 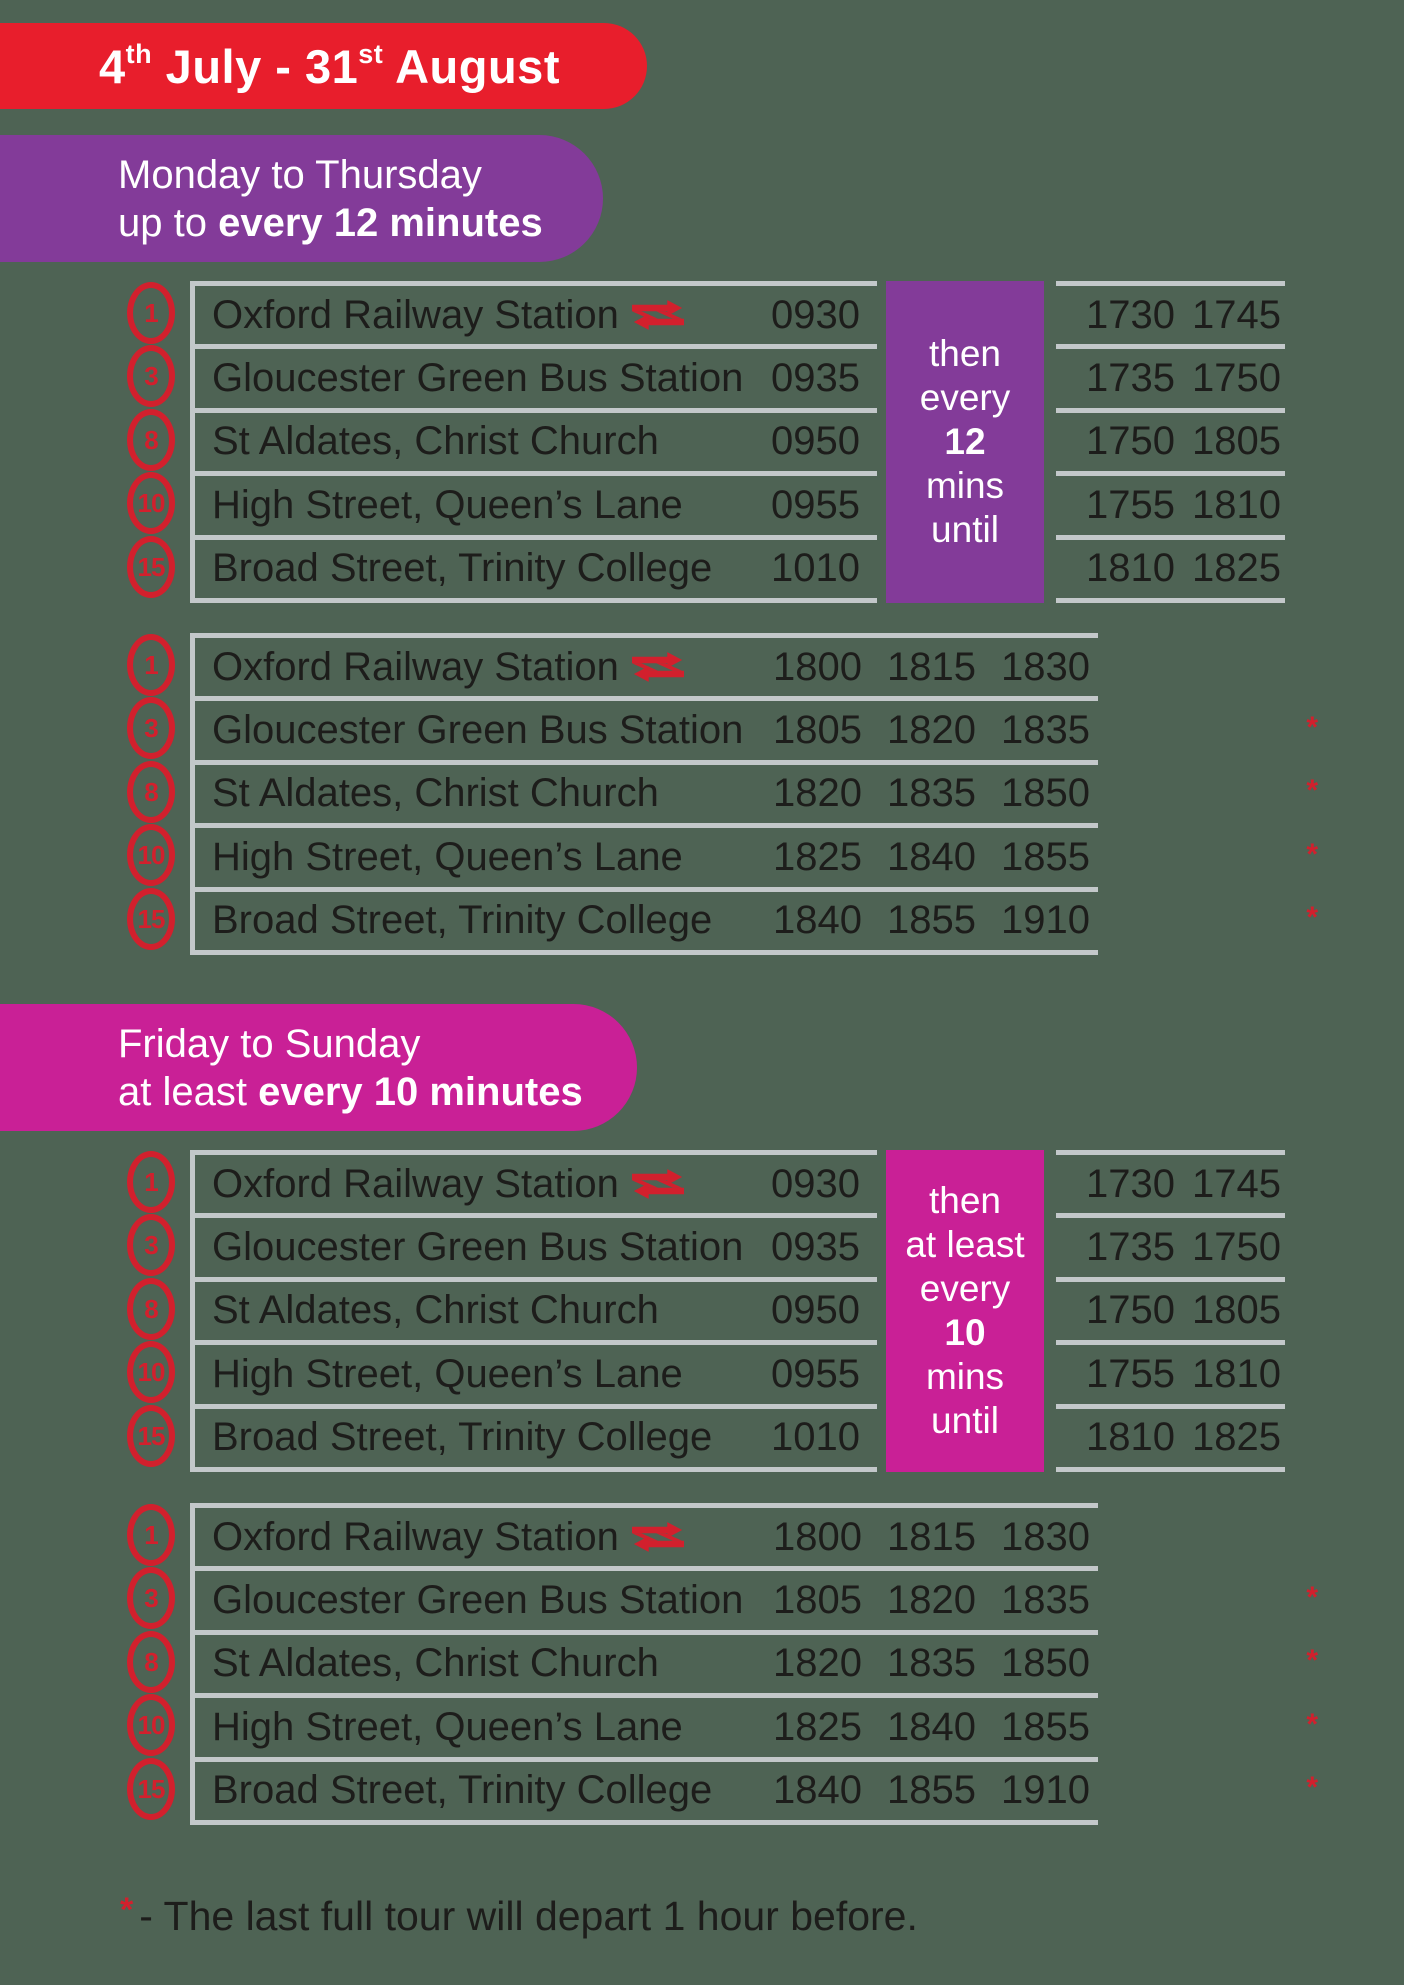 What do you see at coordinates (435, 1663) in the screenshot?
I see `stop-name: St Aldates, Christ Church` at bounding box center [435, 1663].